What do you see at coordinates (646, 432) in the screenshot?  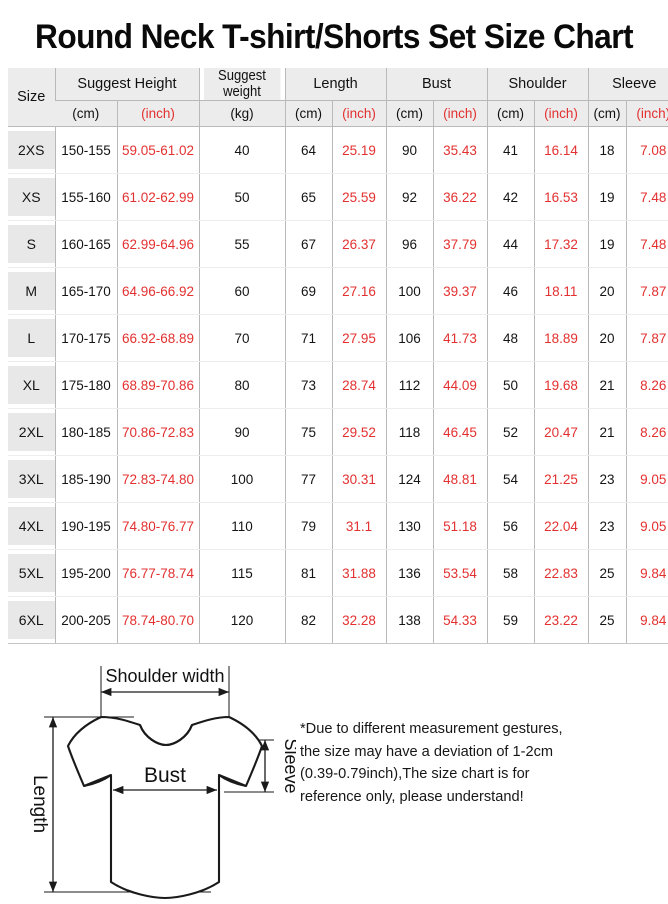 I see `cell-sleeve-in: 8.26` at bounding box center [646, 432].